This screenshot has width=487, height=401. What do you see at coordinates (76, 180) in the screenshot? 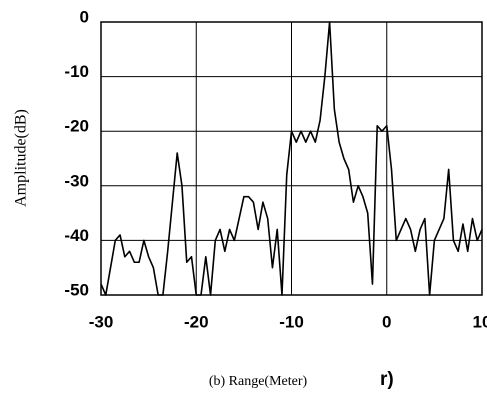
I see `y-tick-label: -30` at bounding box center [76, 180].